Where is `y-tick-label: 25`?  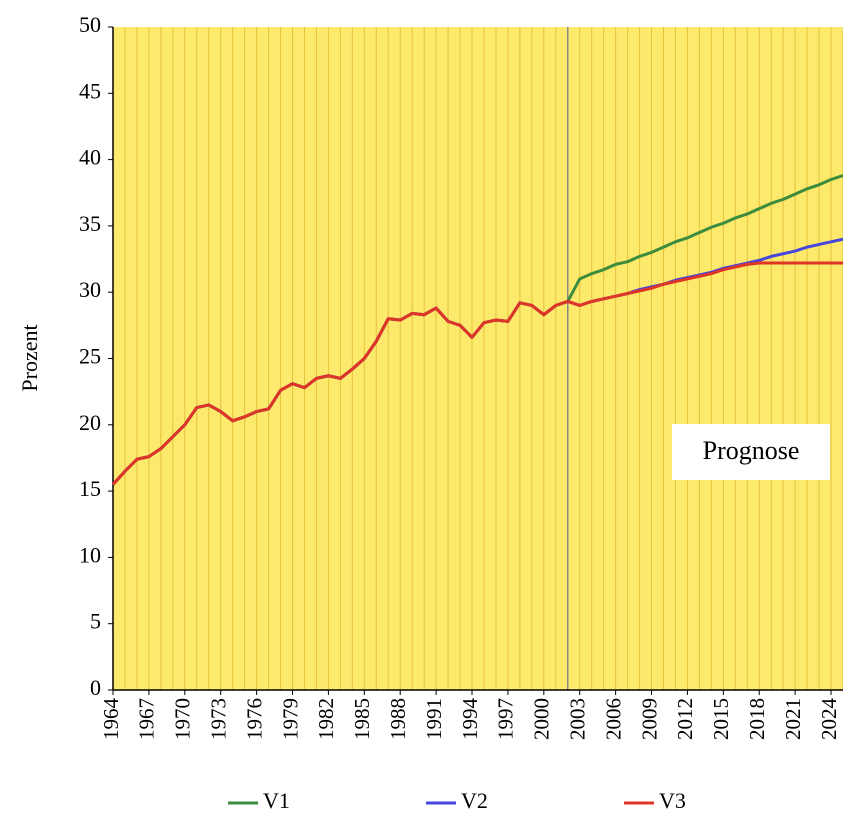
y-tick-label: 25 is located at coordinates (90, 356).